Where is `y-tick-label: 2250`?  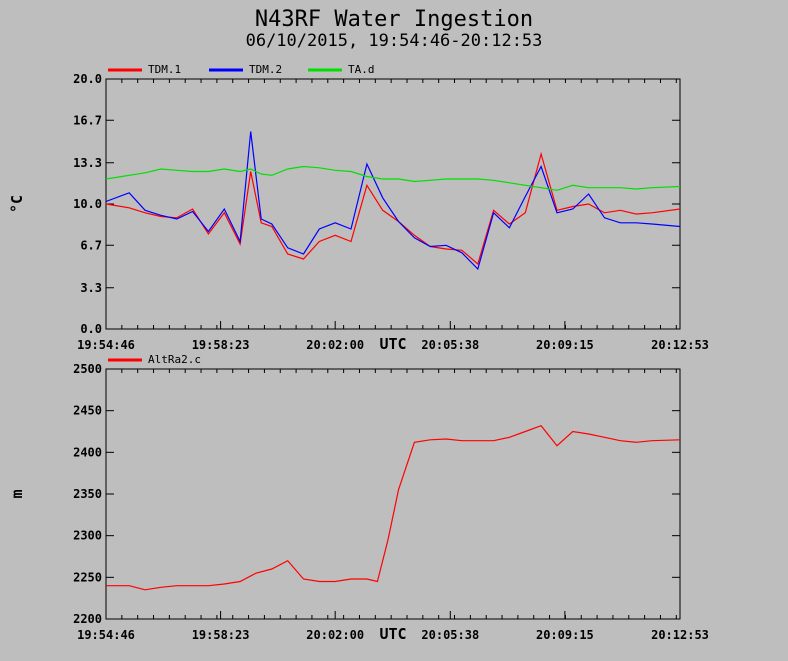
y-tick-label: 2250 is located at coordinates (87, 577).